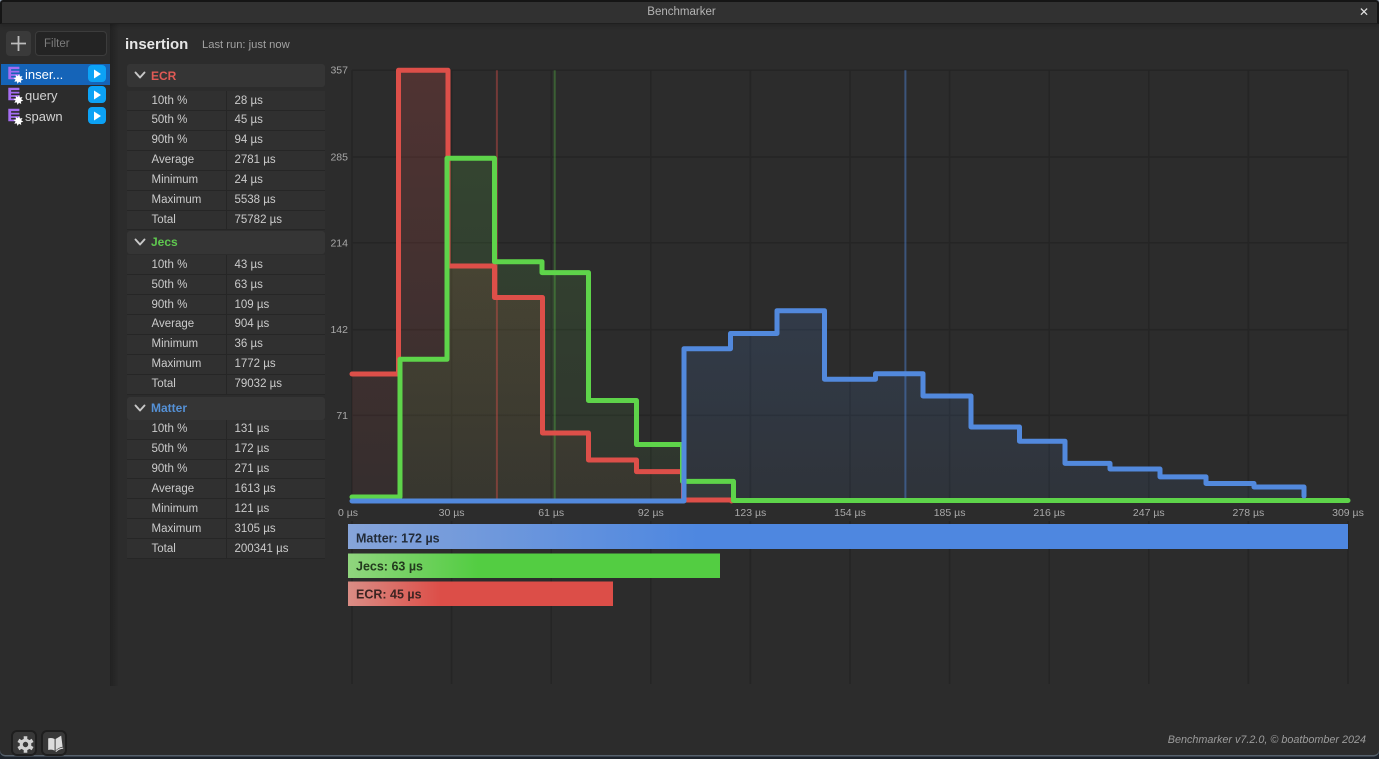 Image resolution: width=1379 pixels, height=759 pixels. I want to click on svg-text: 123 µs, so click(751, 513).